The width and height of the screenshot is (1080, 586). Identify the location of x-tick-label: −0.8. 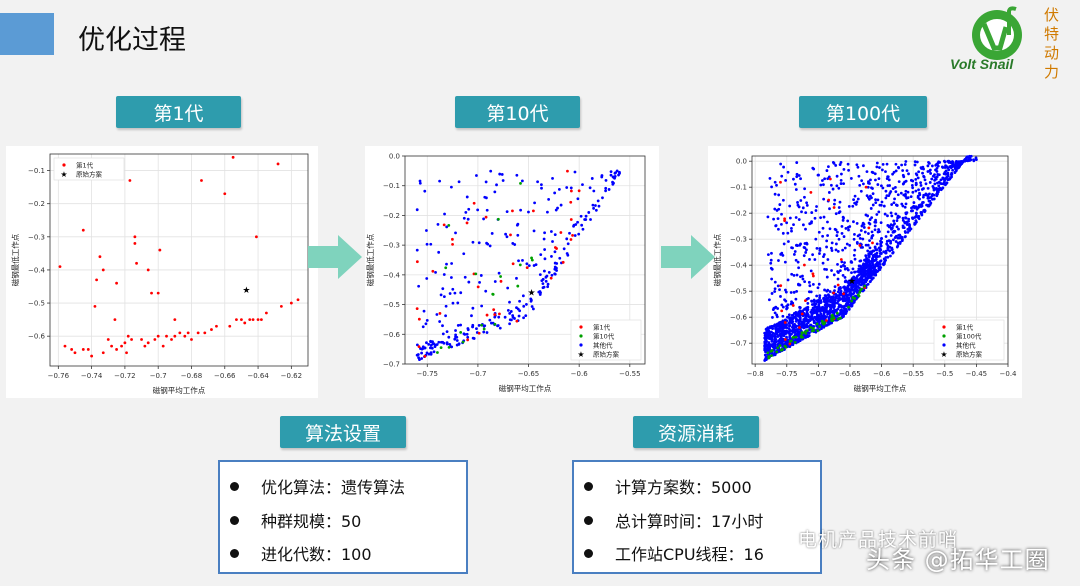
(755, 374).